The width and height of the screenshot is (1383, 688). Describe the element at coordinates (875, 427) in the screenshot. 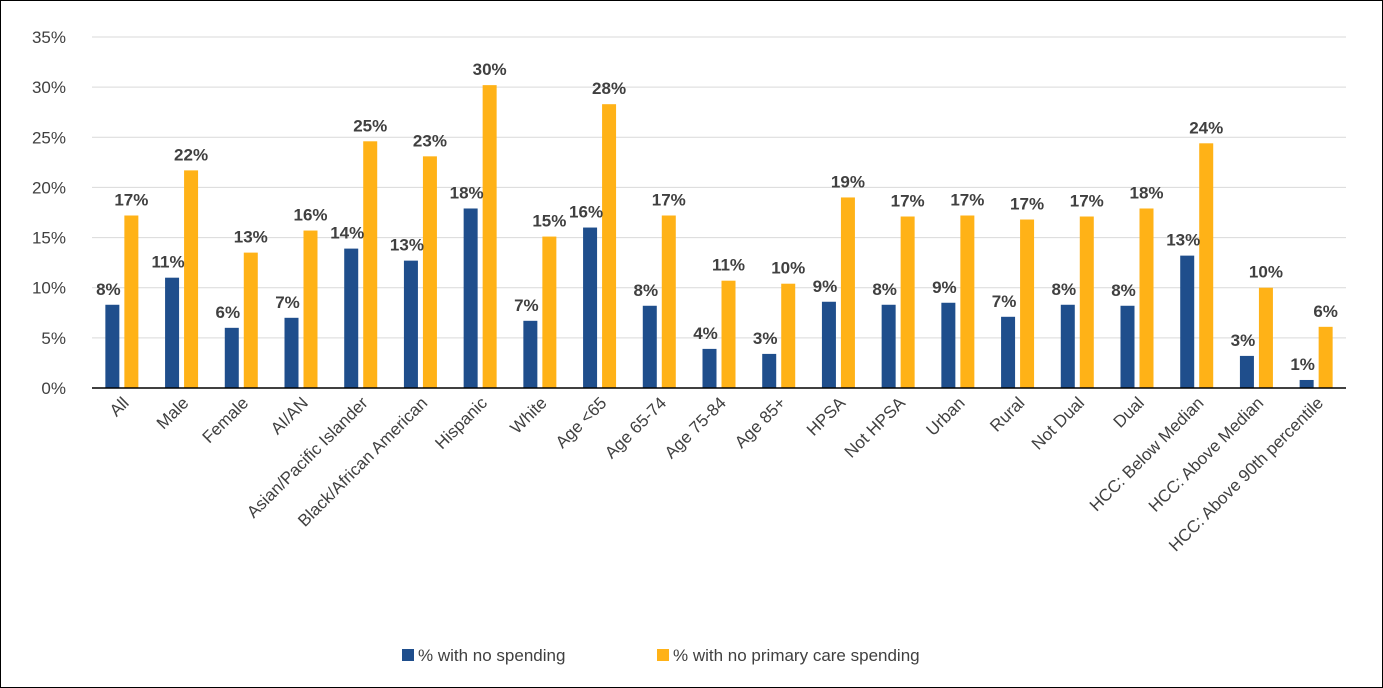

I see `x-category-label: Not HPSA` at that location.